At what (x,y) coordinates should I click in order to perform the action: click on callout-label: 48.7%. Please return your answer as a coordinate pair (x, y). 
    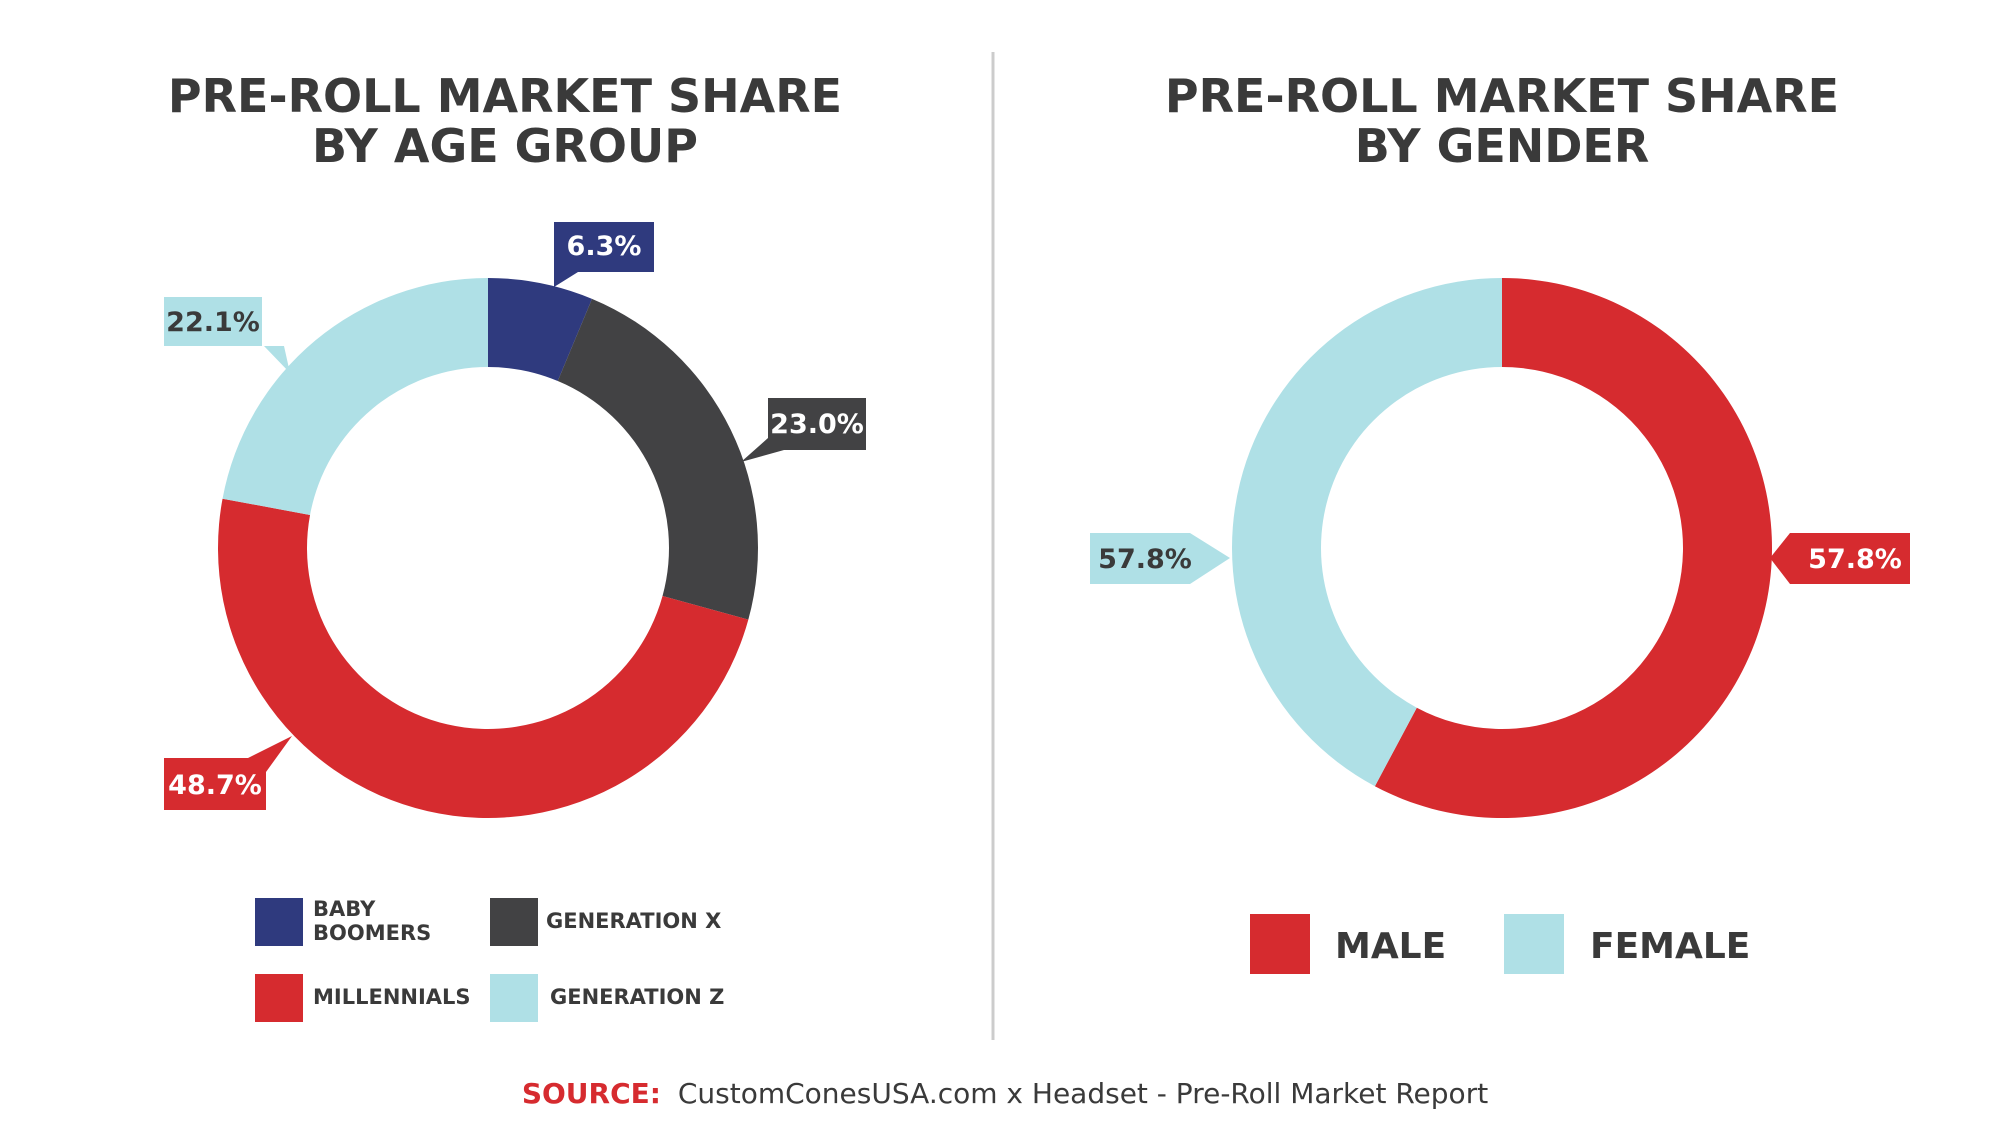
    Looking at the image, I should click on (215, 785).